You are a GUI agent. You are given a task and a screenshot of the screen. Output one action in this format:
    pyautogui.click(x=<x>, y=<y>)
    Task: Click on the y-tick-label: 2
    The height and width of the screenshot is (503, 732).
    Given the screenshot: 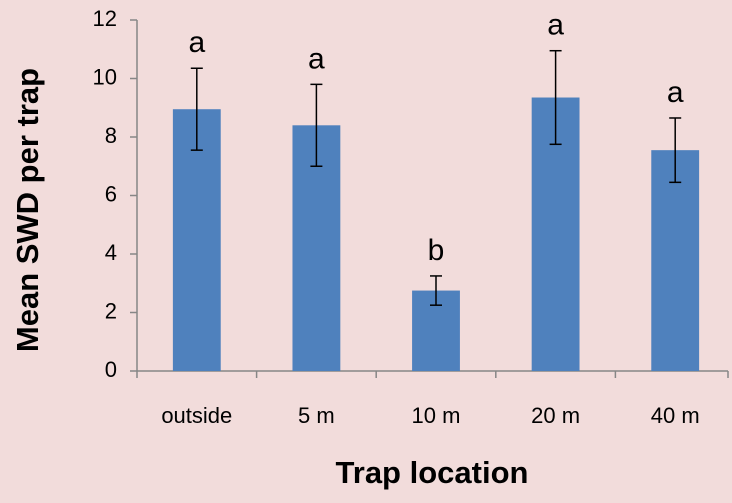 What is the action you would take?
    pyautogui.click(x=111, y=310)
    